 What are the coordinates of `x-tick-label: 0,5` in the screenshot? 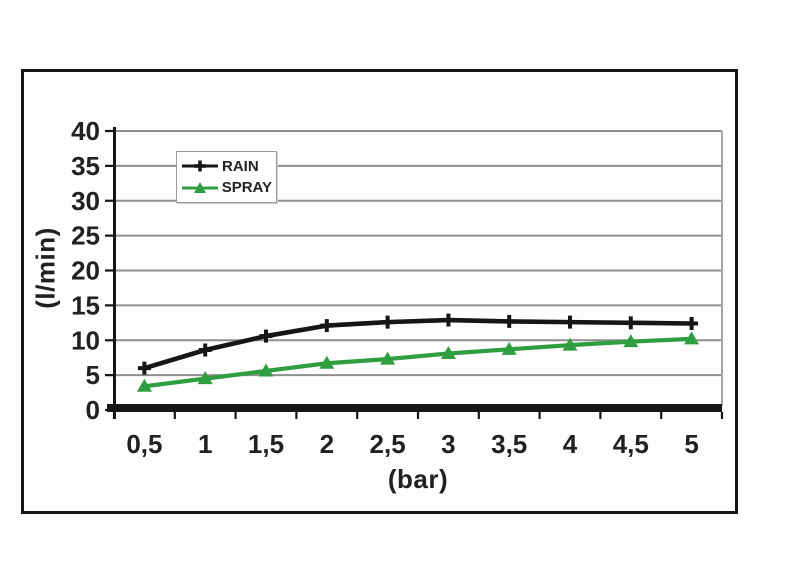 It's located at (144, 444).